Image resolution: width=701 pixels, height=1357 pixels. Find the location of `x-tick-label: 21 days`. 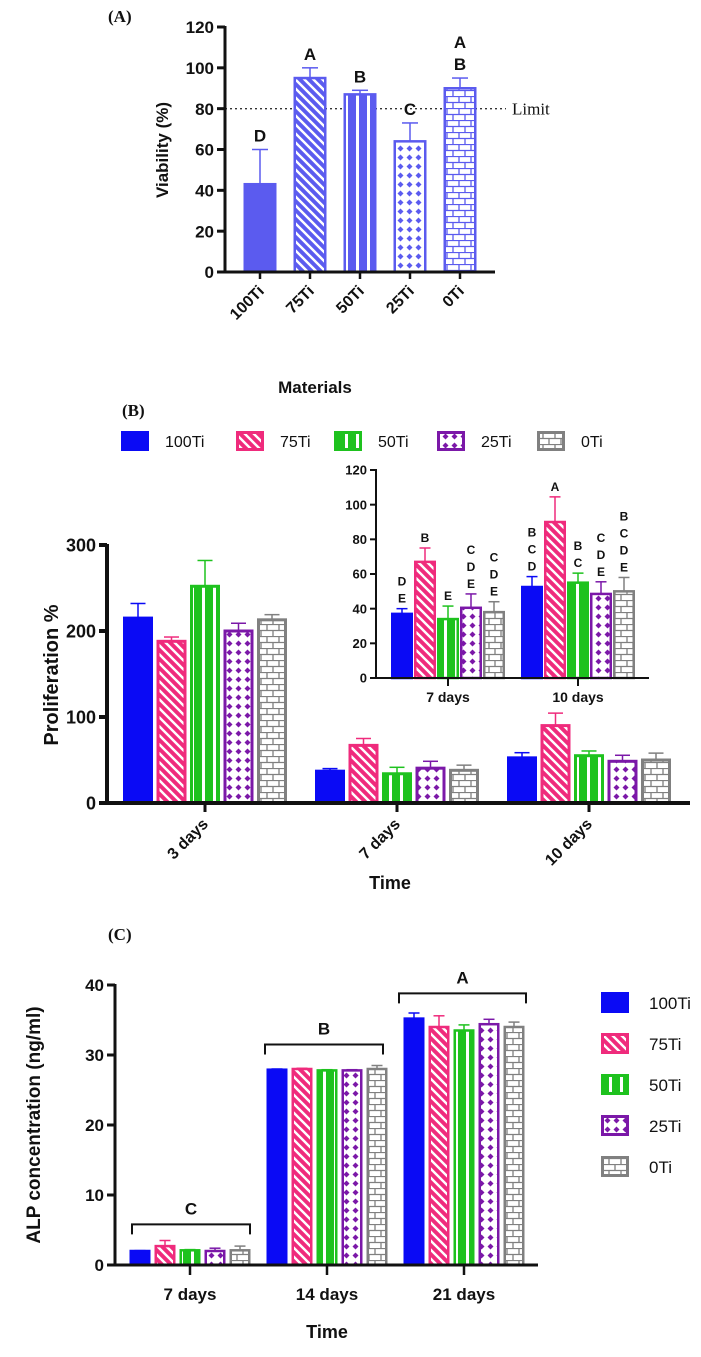

x-tick-label: 21 days is located at coordinates (464, 1294).